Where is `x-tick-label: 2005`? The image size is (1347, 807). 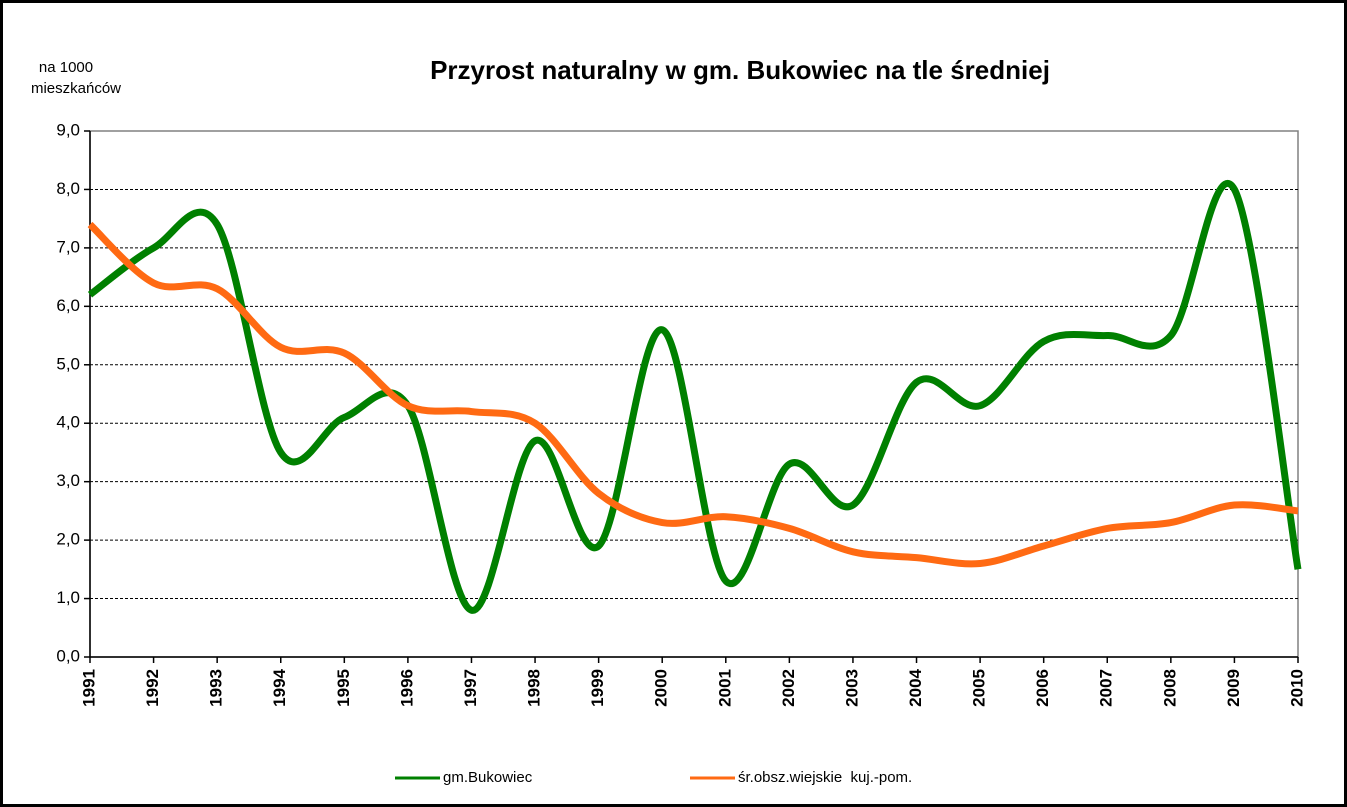
x-tick-label: 2005 is located at coordinates (979, 688).